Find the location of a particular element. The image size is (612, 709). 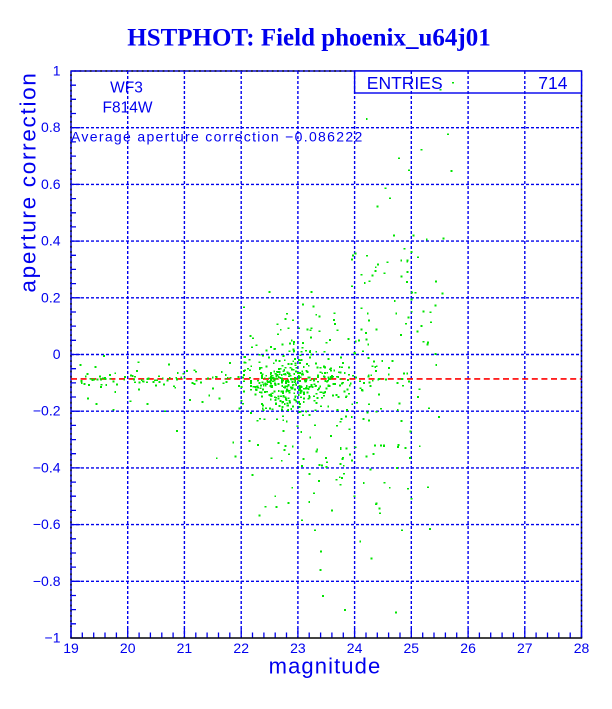

svg-text: F814W is located at coordinates (128, 107).